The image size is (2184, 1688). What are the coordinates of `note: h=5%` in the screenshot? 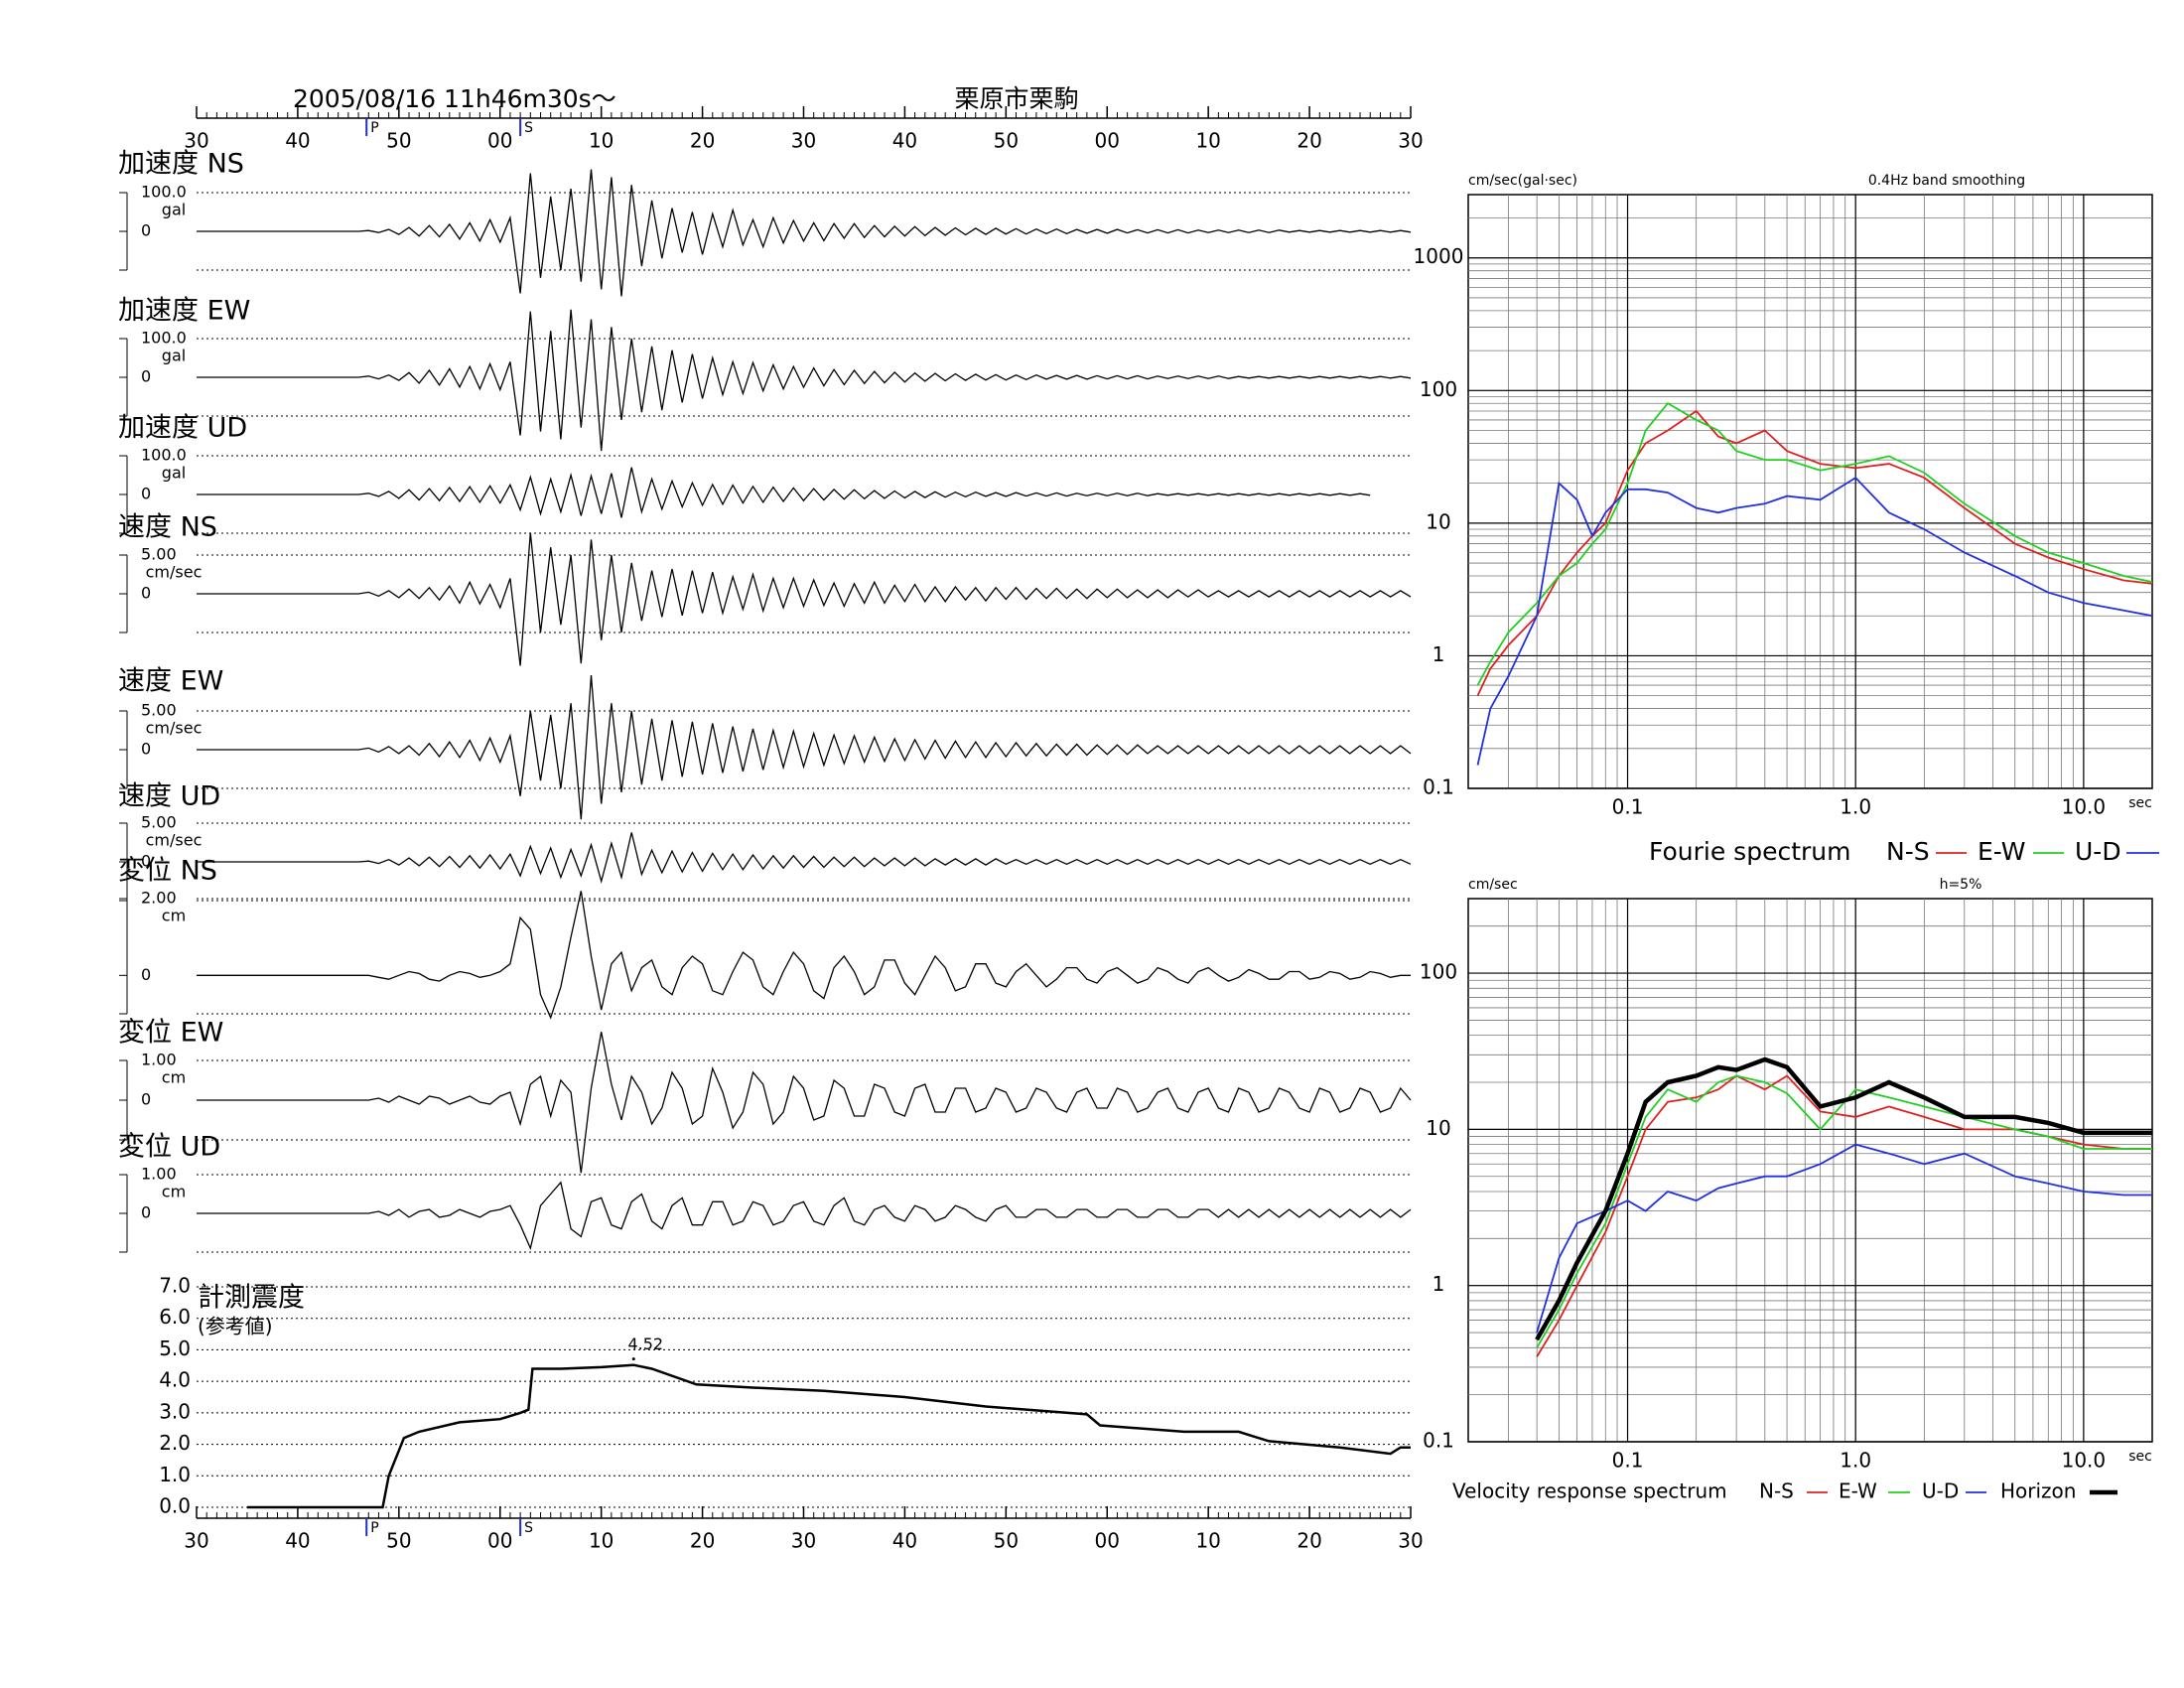 It's located at (1961, 885).